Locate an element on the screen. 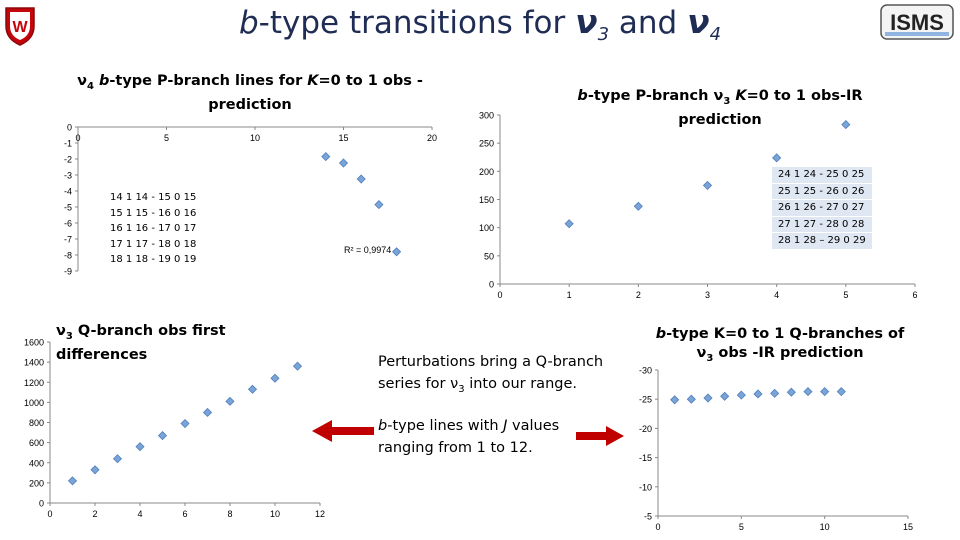 Image resolution: width=960 pixels, height=540 pixels. y-tick-label: 800 is located at coordinates (36, 423).